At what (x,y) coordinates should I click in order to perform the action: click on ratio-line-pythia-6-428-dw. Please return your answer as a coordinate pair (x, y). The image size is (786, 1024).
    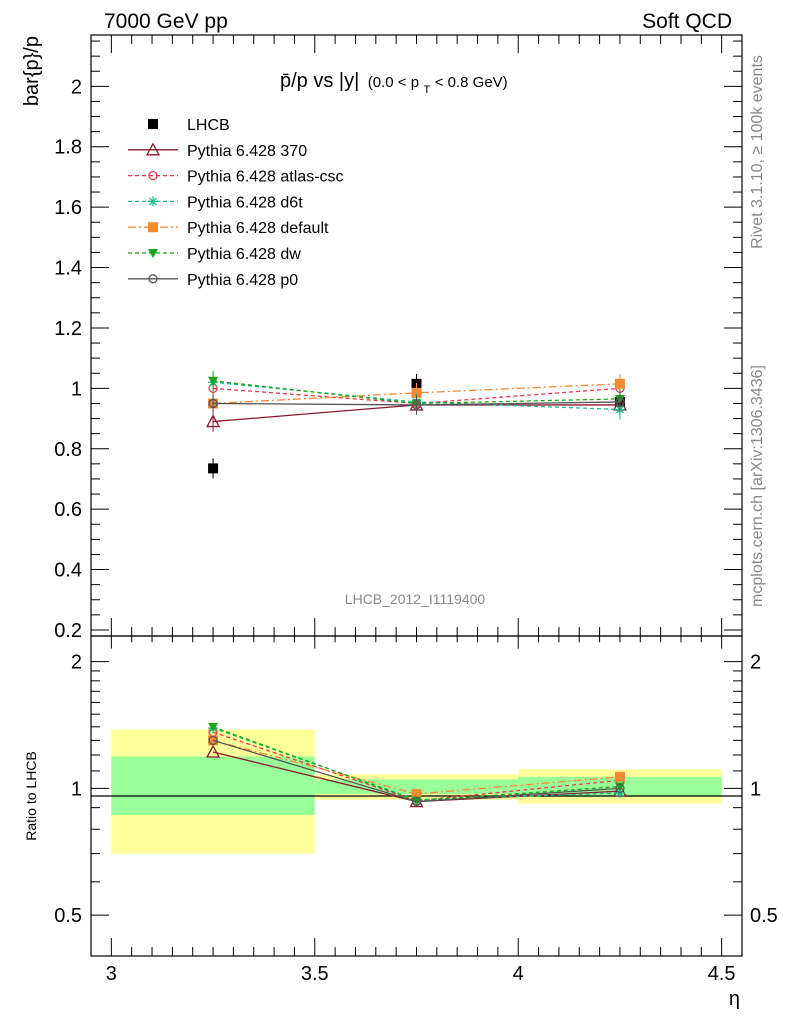
    Looking at the image, I should click on (416, 764).